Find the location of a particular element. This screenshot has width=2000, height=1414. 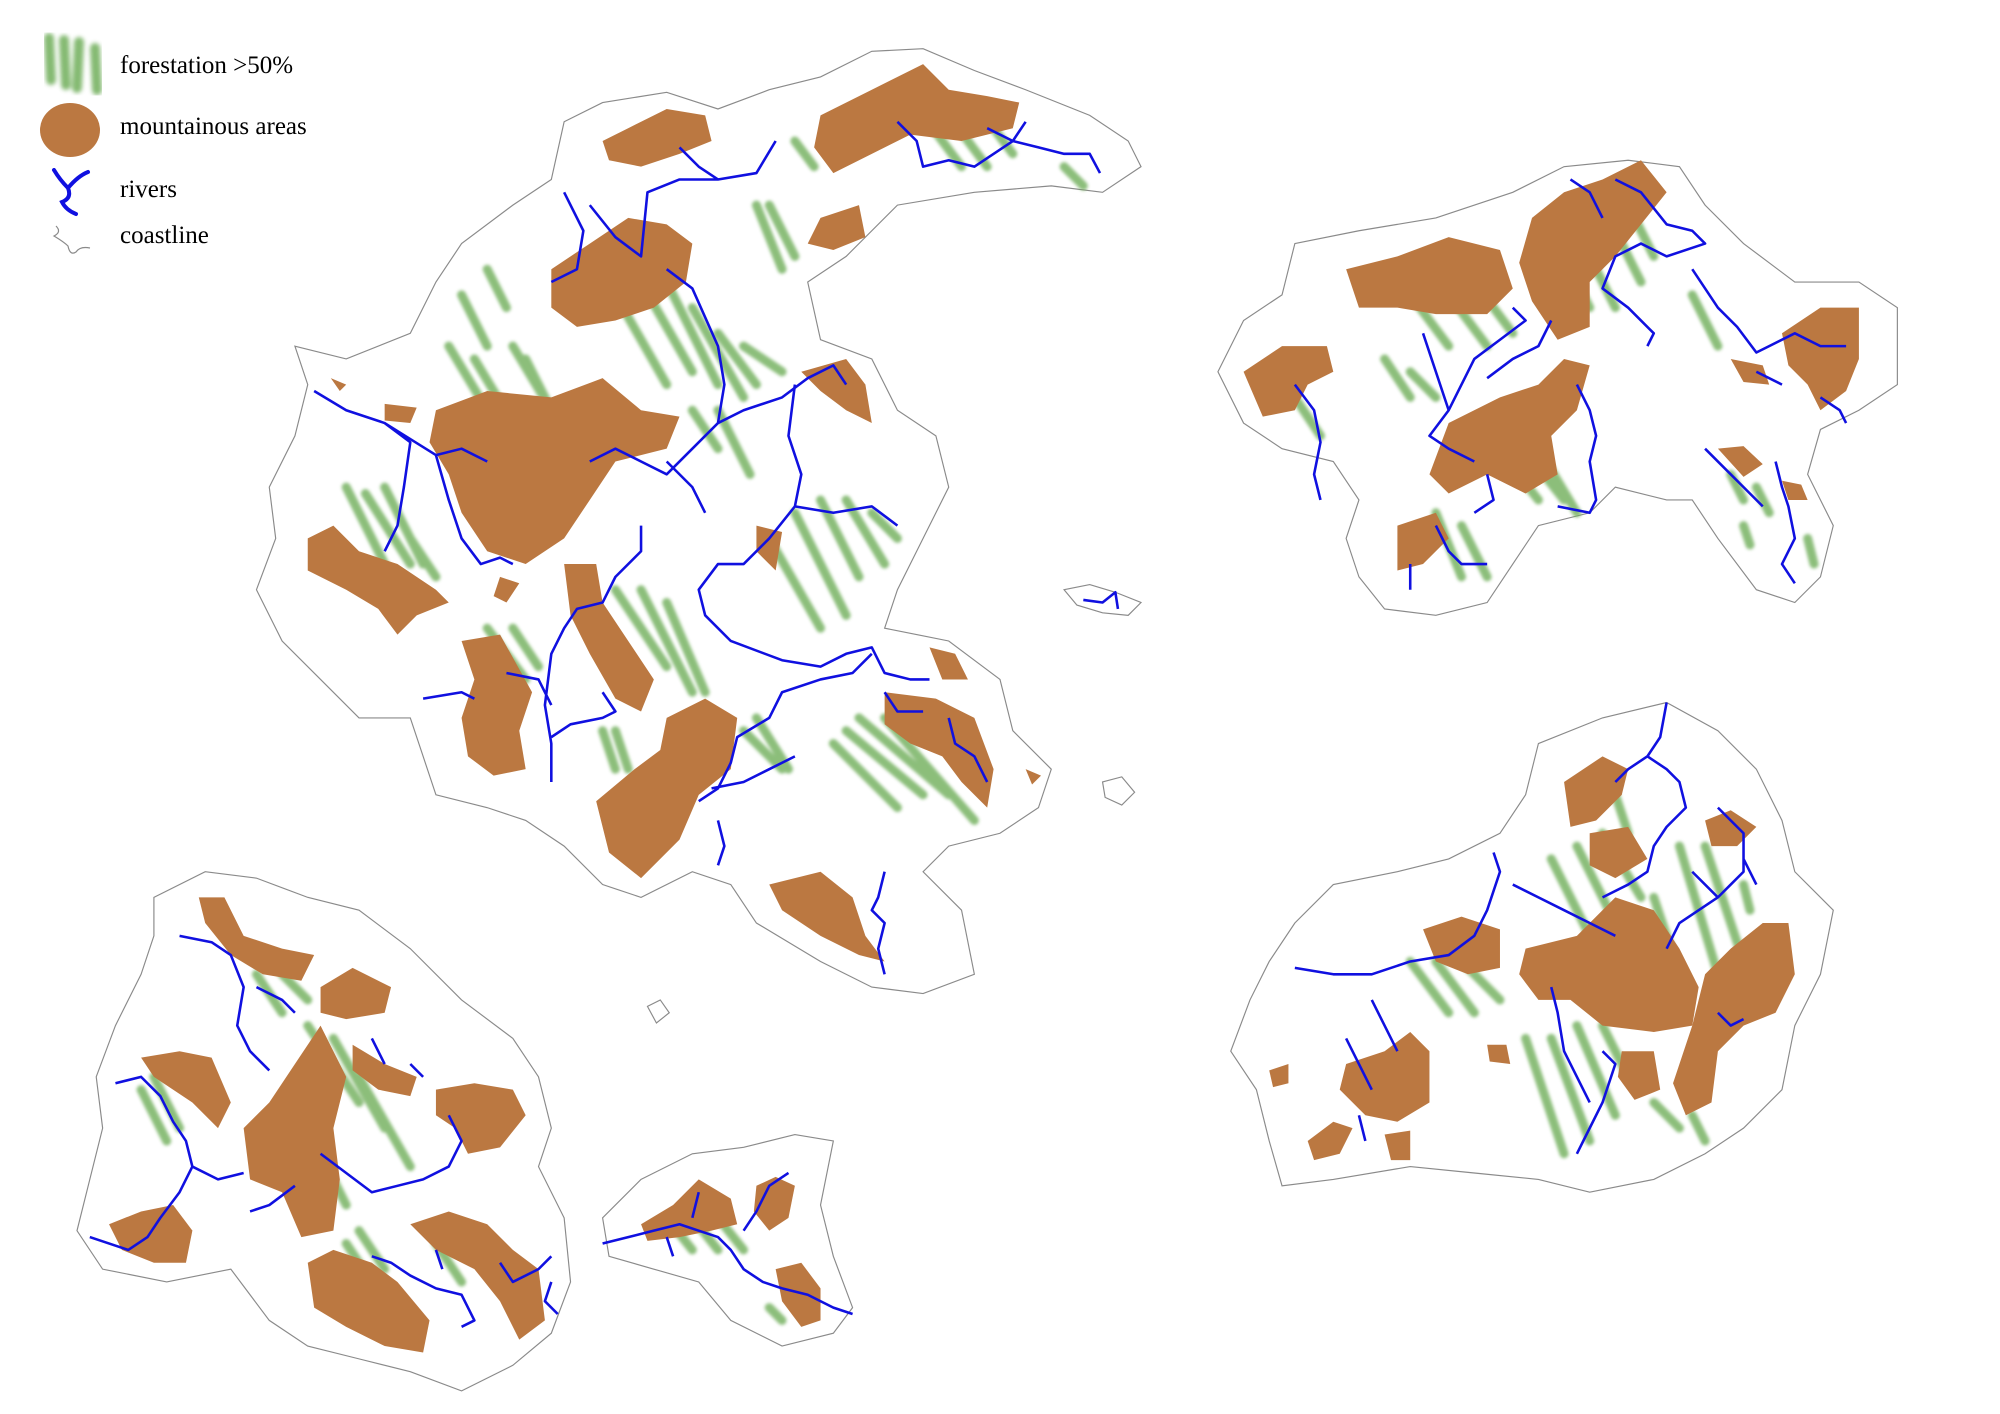

legend-item-mountainous: mountainous areas is located at coordinates (210, 128).